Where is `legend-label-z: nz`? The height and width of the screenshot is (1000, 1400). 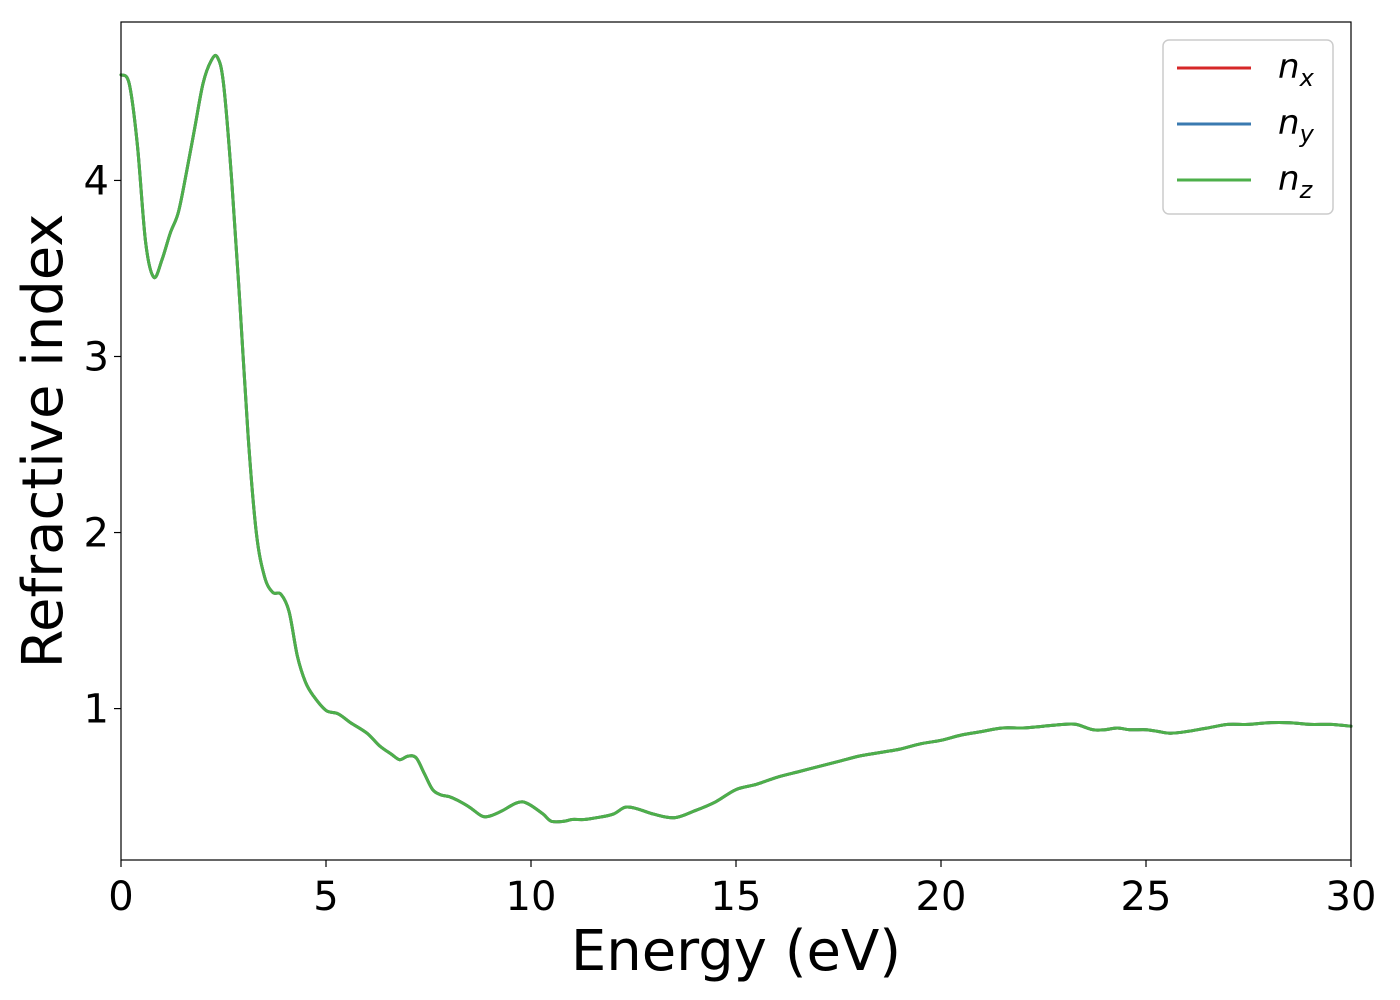
legend-label-z: nz is located at coordinates (1296, 181).